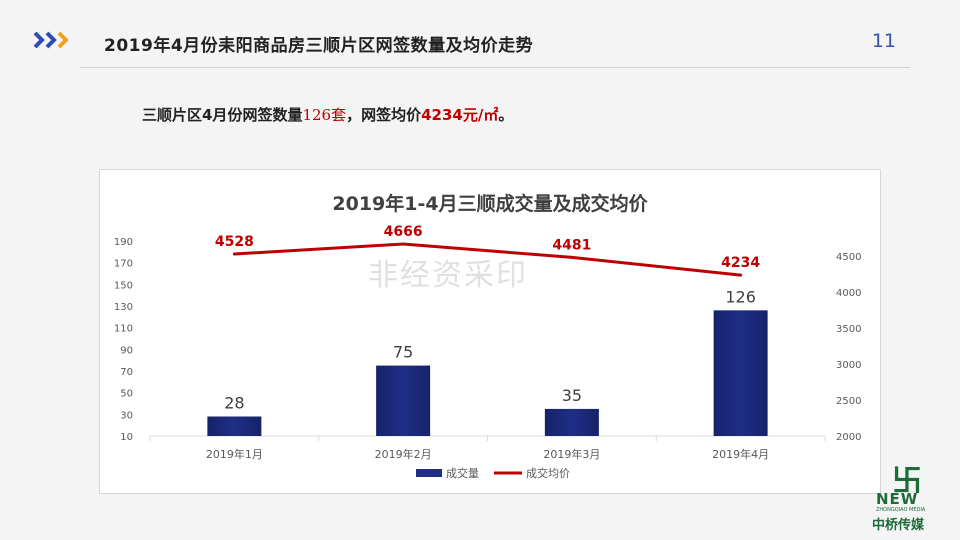 This screenshot has width=960, height=540. I want to click on y-left-tick-label: 110, so click(123, 329).